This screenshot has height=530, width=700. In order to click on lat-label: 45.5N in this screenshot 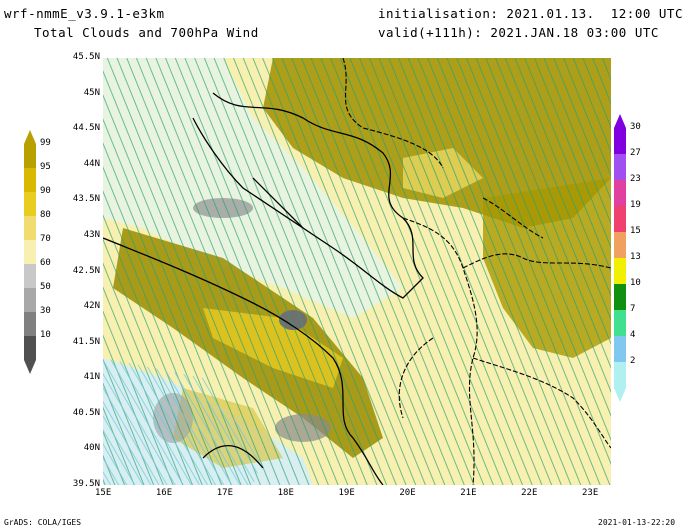, I will do `click(86, 57)`.